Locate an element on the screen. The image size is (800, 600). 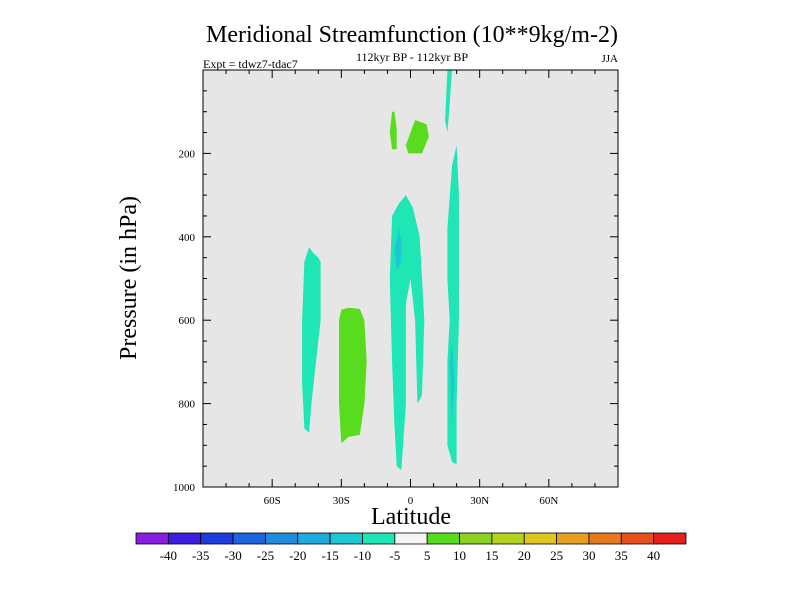
colorbar-label: -20 is located at coordinates (297, 555).